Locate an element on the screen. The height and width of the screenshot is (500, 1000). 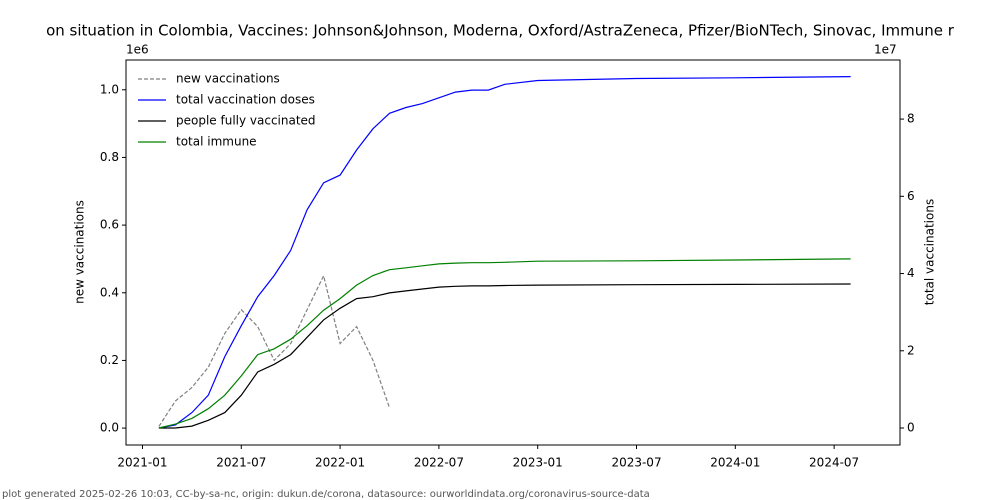
legend-label: people fully vaccinated is located at coordinates (246, 121).